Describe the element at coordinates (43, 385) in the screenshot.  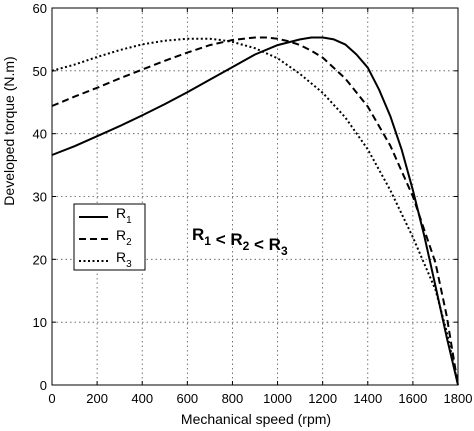
I see `y-tick-label: 0` at that location.